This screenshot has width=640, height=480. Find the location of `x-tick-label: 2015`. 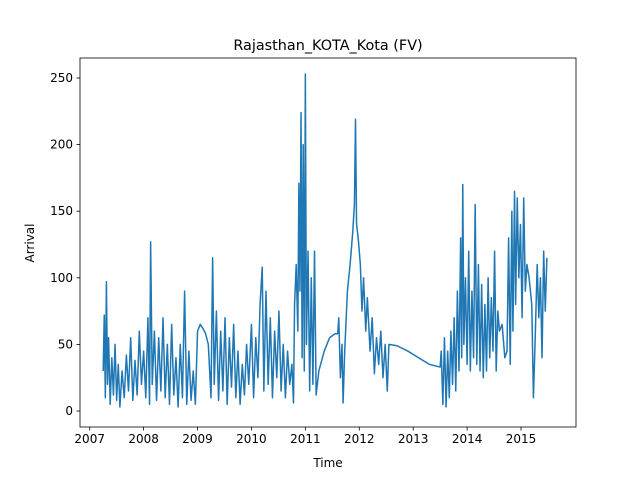

x-tick-label: 2015 is located at coordinates (521, 439).